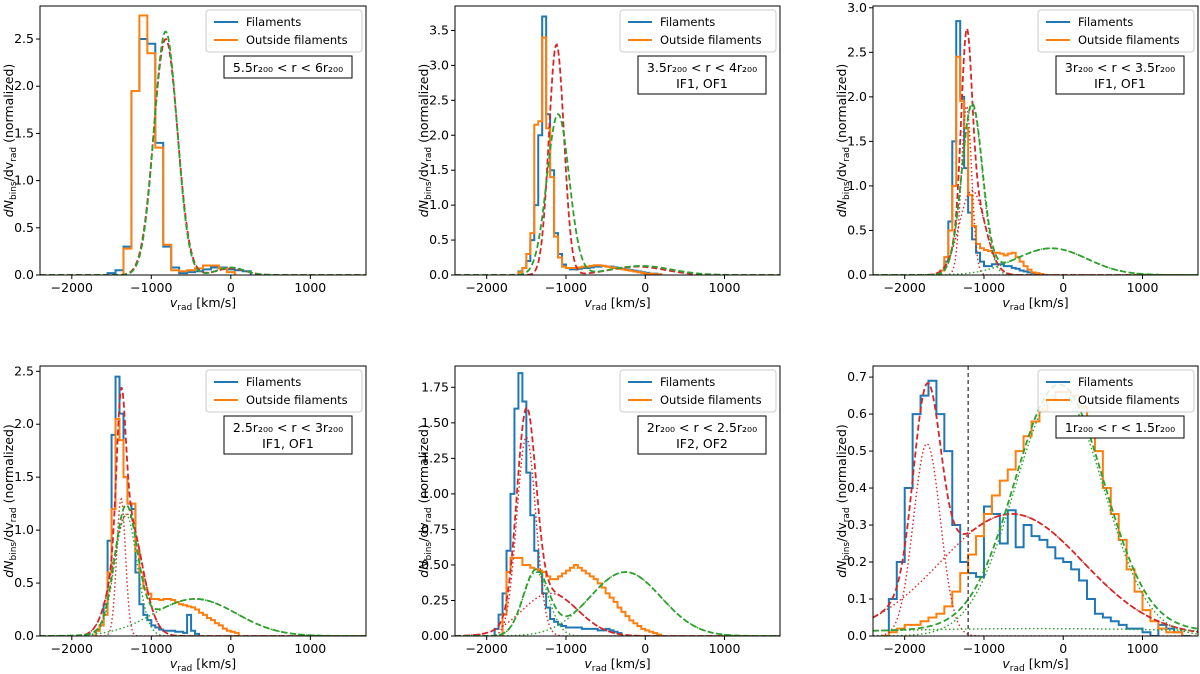 The width and height of the screenshot is (1200, 674). I want to click on filaments-fit-curve, so click(203, 156).